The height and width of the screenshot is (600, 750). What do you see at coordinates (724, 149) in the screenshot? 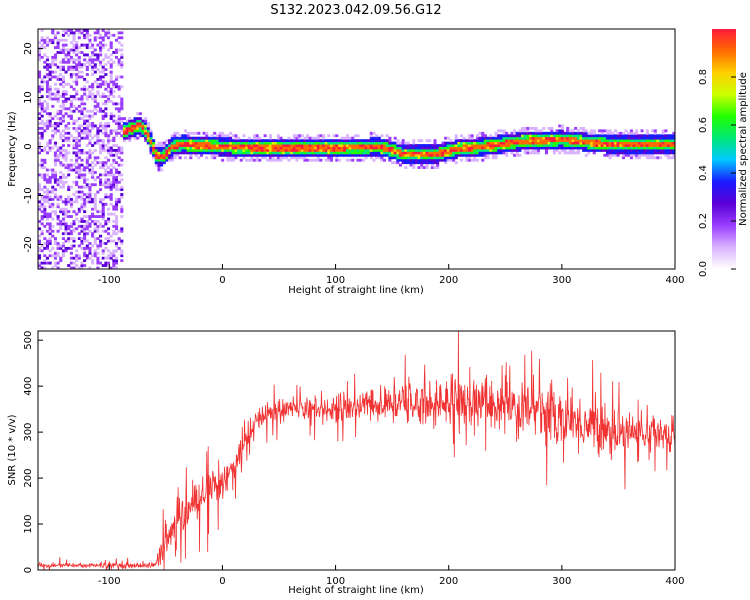
I see `colorbar-gradient` at bounding box center [724, 149].